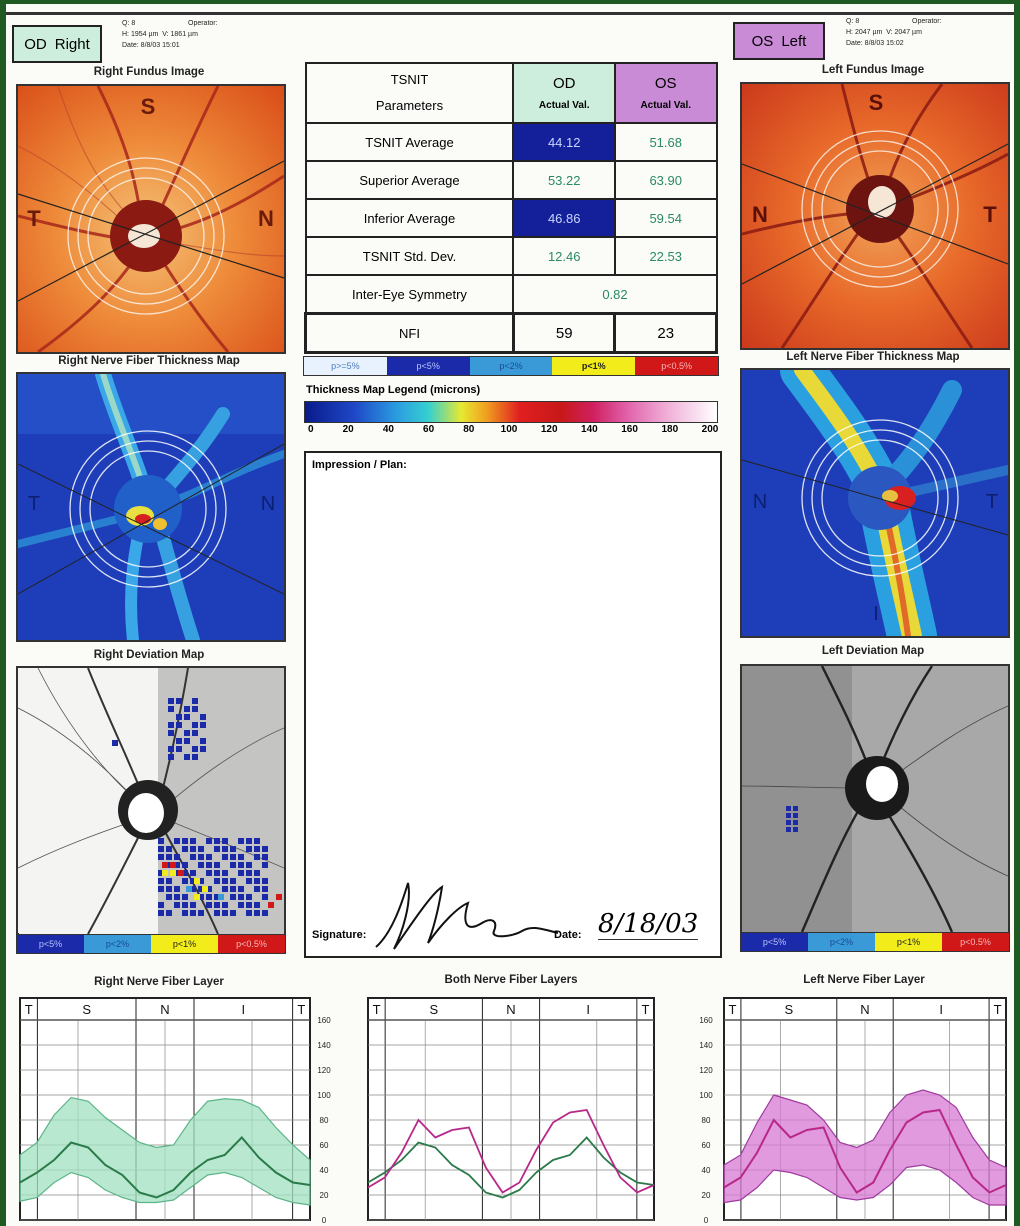 The image size is (1020, 1226). I want to click on legend-tick: 140, so click(589, 429).